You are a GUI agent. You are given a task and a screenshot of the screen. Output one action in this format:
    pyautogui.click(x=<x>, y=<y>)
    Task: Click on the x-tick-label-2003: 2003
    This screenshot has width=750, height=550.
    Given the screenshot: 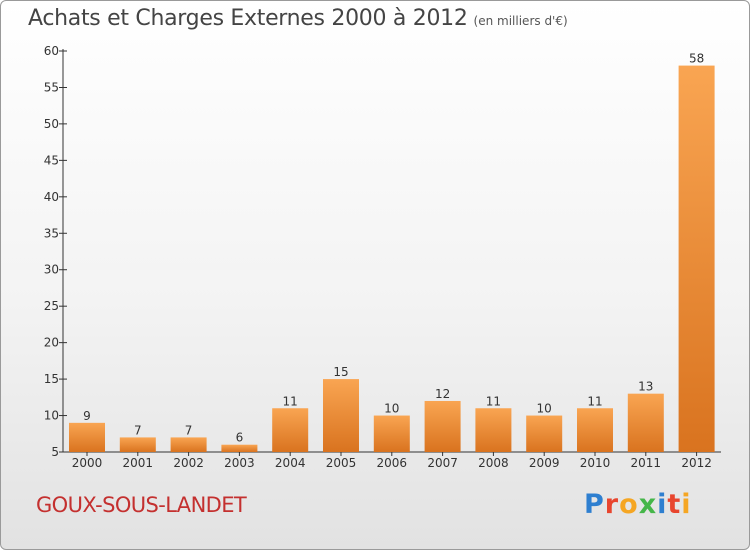 What is the action you would take?
    pyautogui.click(x=239, y=463)
    